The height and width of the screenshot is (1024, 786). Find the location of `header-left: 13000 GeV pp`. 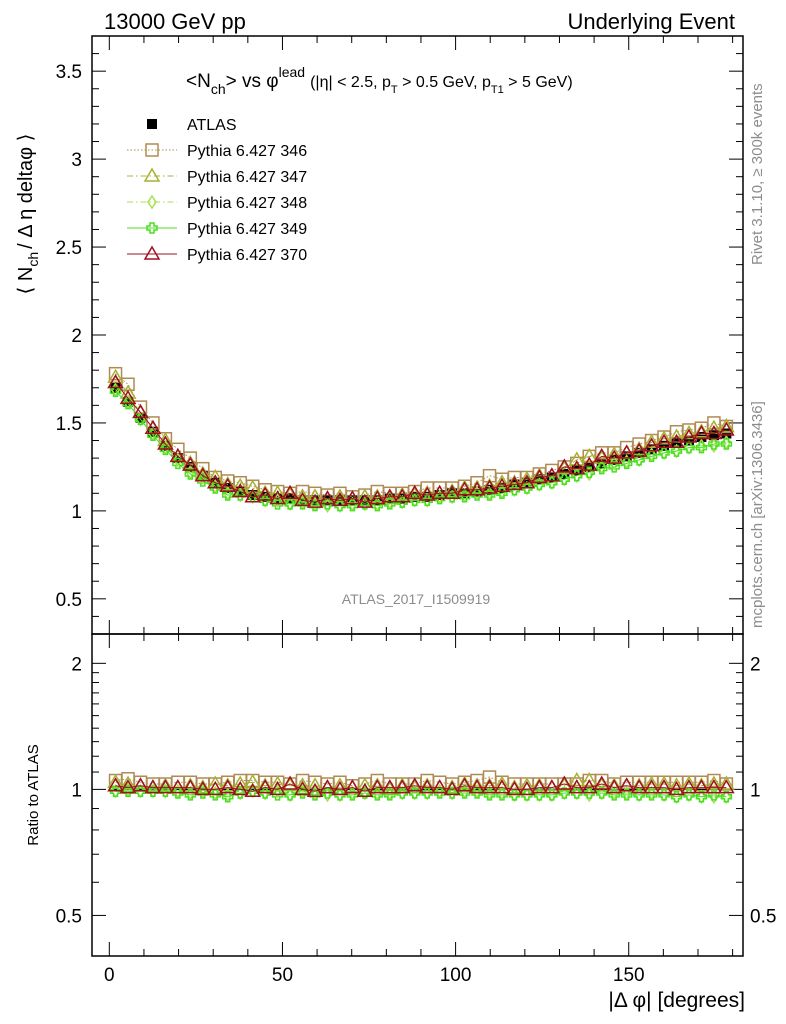

header-left: 13000 GeV pp is located at coordinates (175, 21).